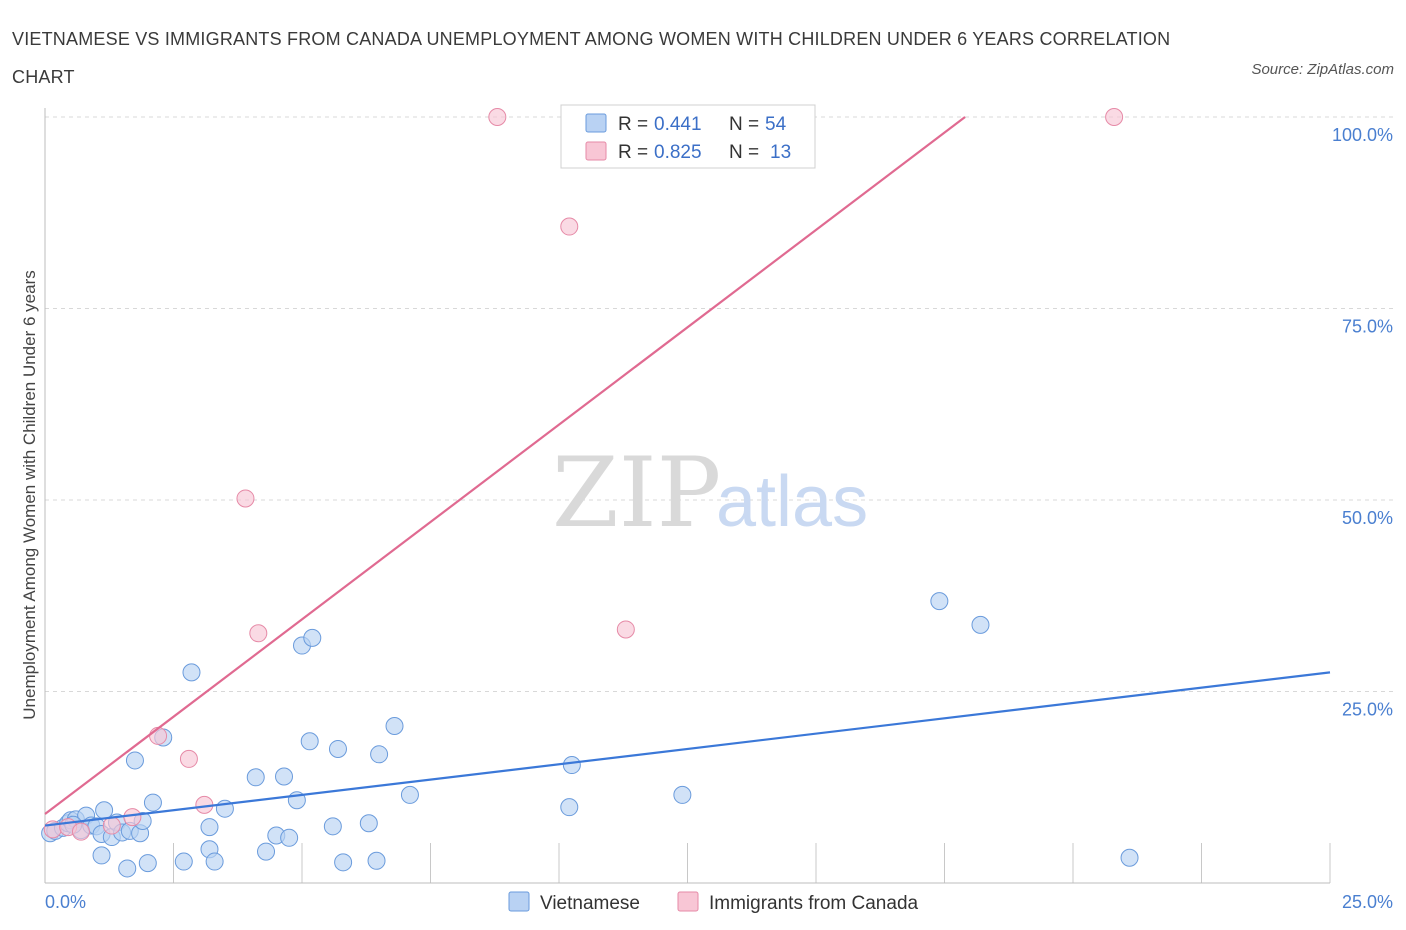  I want to click on y-tick-label: 25.0%, so click(1367, 710).